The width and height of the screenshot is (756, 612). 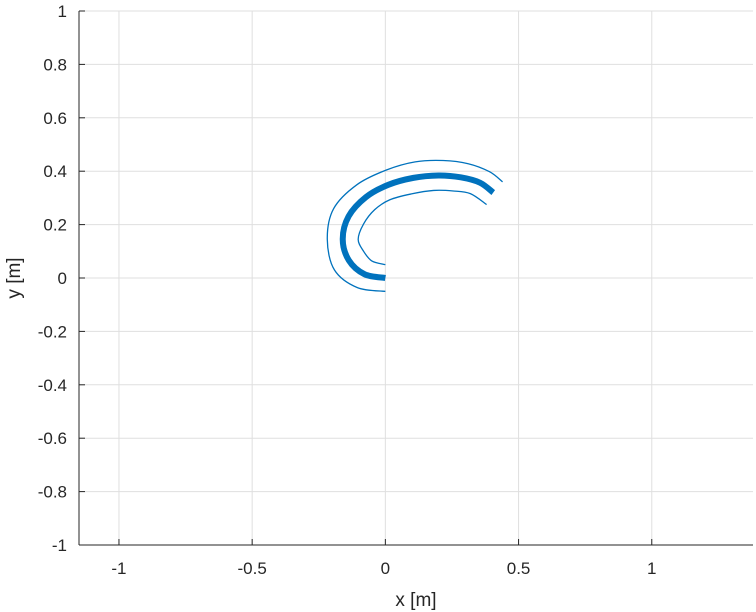 I want to click on inner-boundary-curve, so click(x=422, y=227).